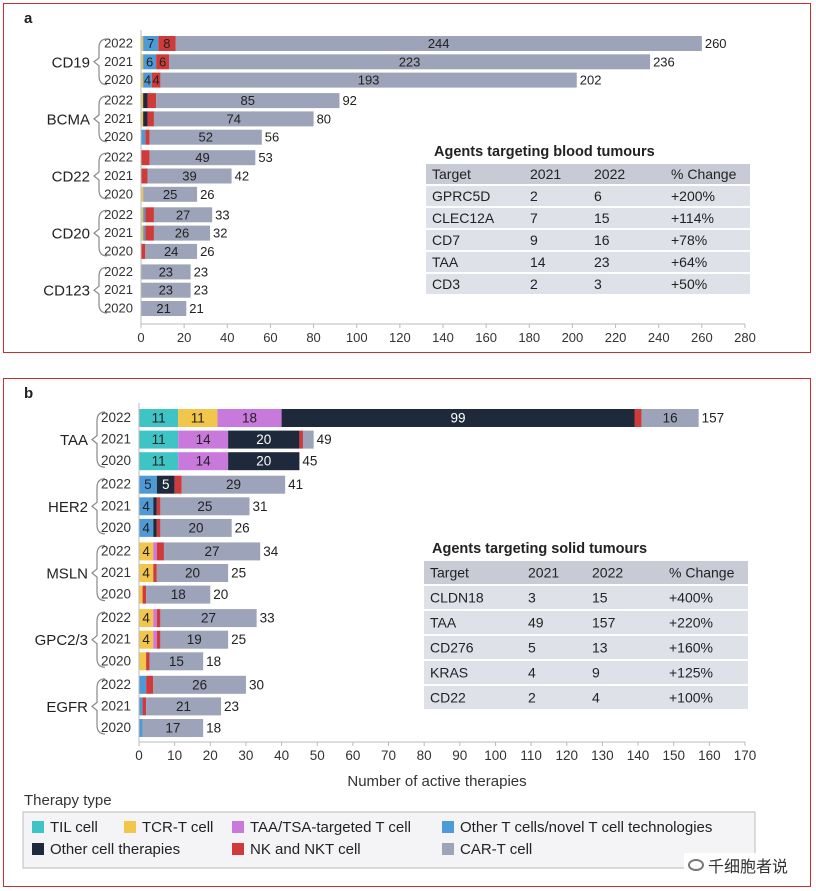  I want to click on x-tick-label: 20, so click(210, 755).